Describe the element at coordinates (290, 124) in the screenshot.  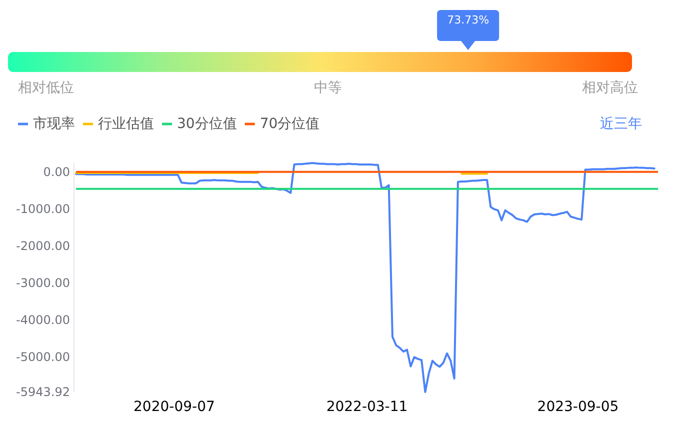
I see `legend-label: 70分位值` at that location.